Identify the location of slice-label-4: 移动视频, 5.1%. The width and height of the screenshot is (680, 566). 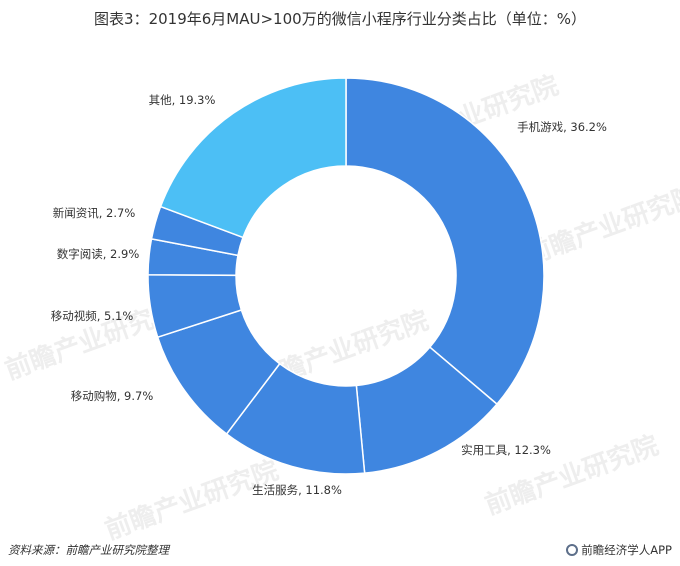
(92, 316).